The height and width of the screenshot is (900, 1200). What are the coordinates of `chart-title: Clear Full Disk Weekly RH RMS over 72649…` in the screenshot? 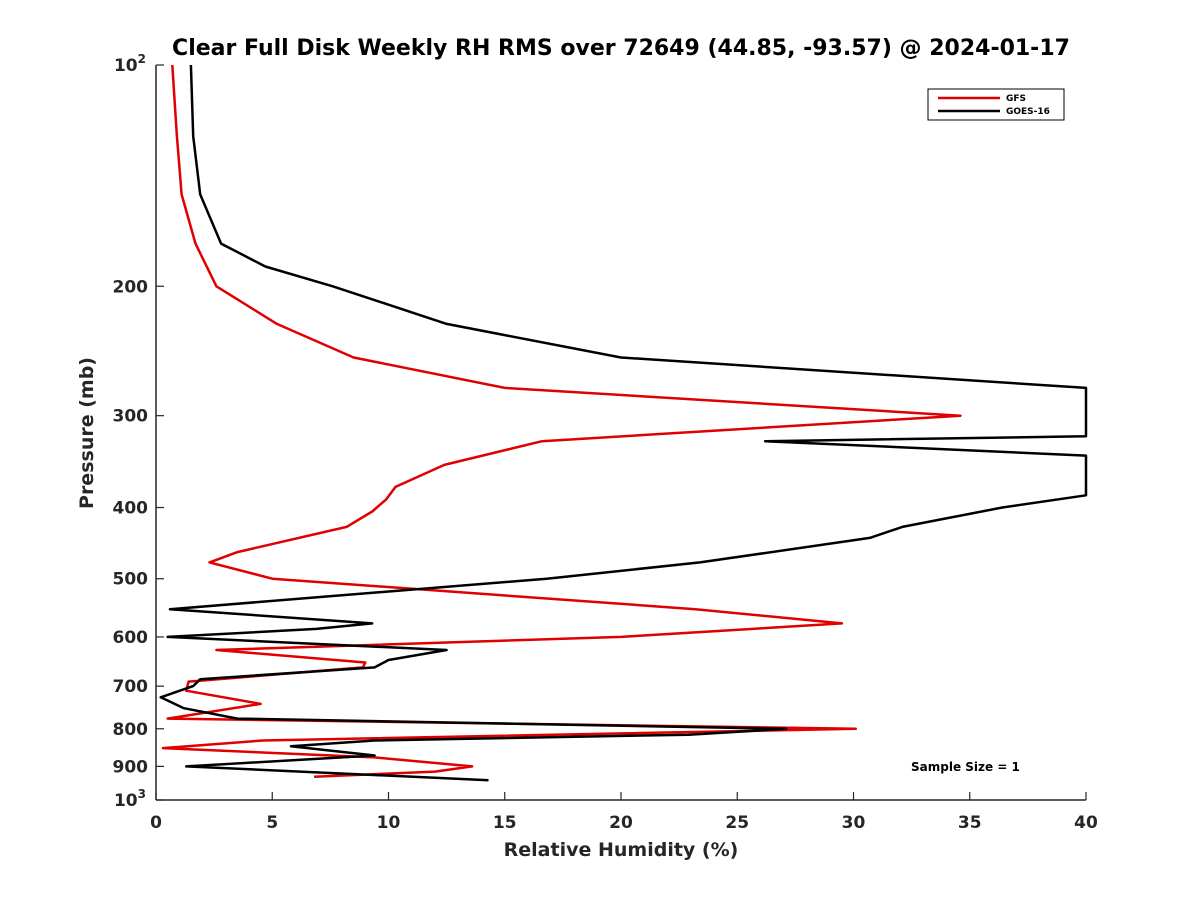 It's located at (621, 48).